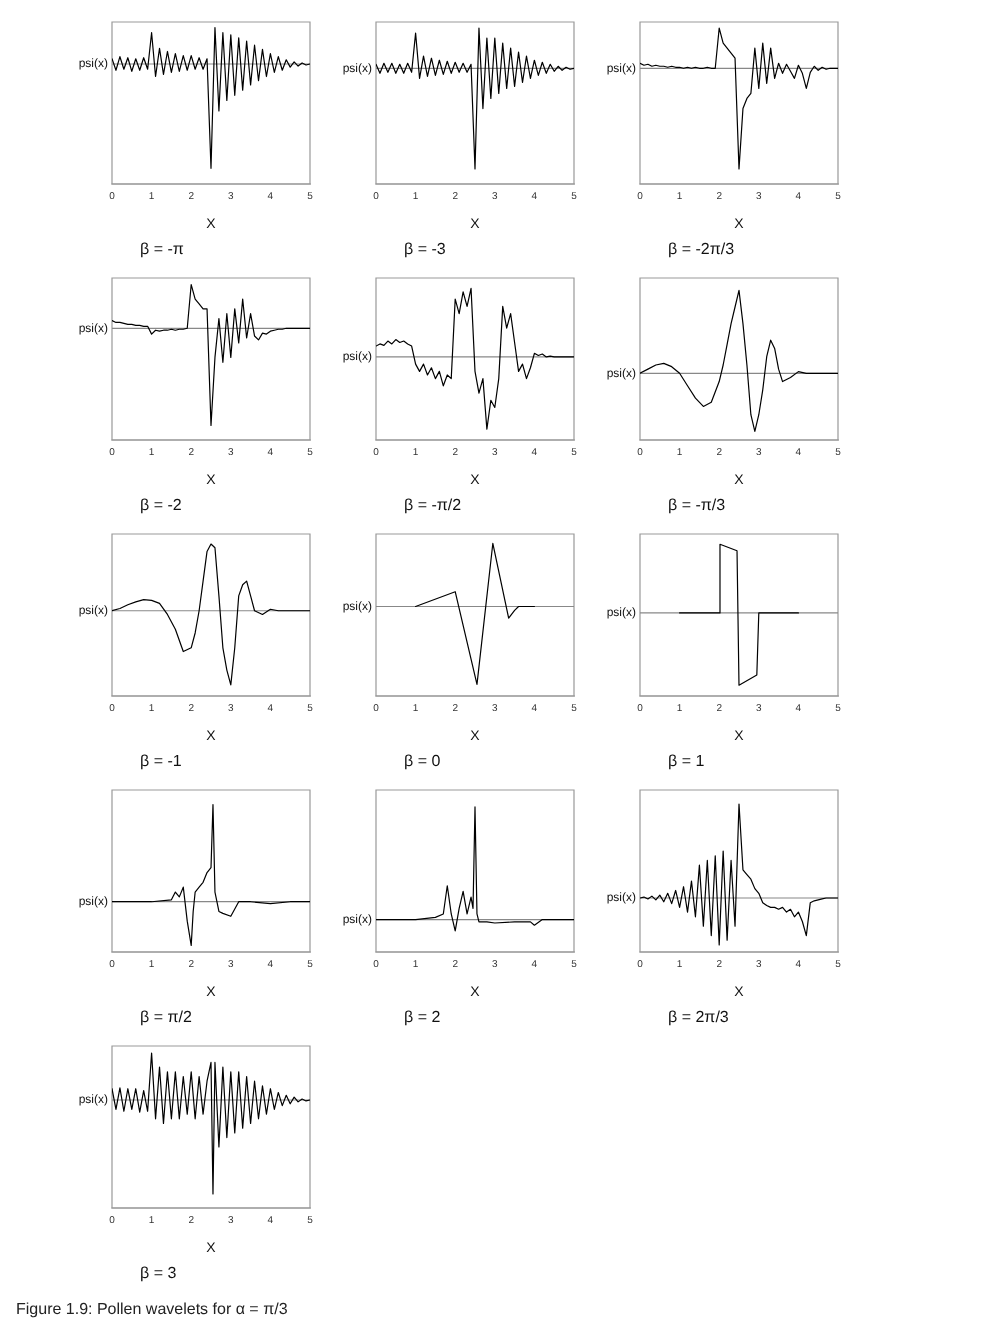  I want to click on text: β = 0, so click(423, 761).